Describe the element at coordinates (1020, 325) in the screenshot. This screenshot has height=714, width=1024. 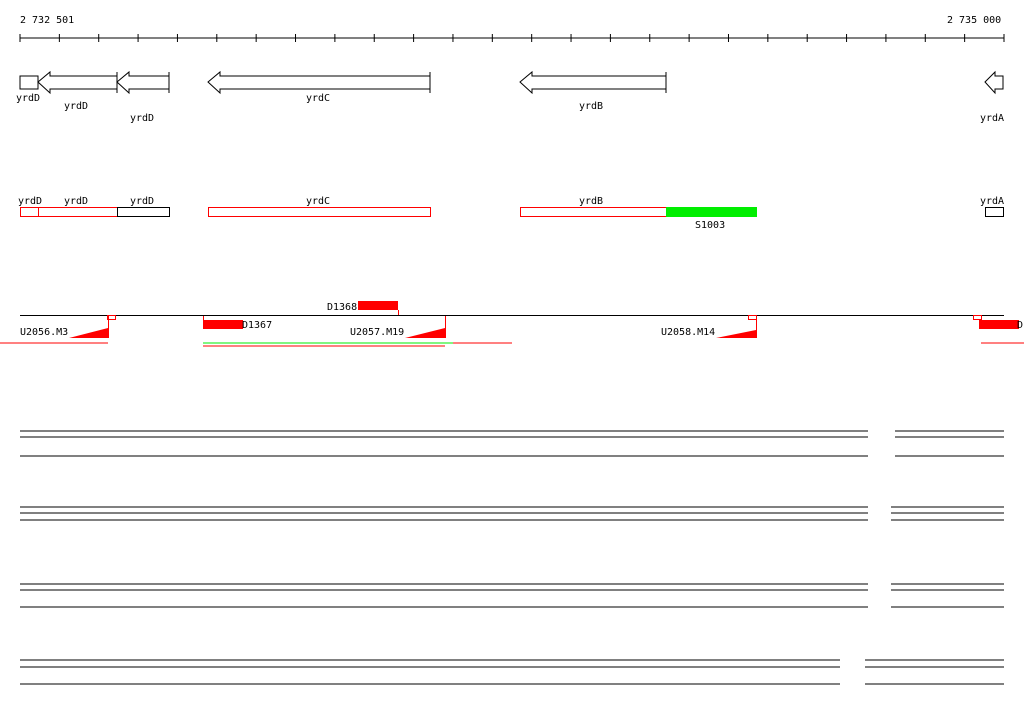
I see `segment-label: D` at that location.